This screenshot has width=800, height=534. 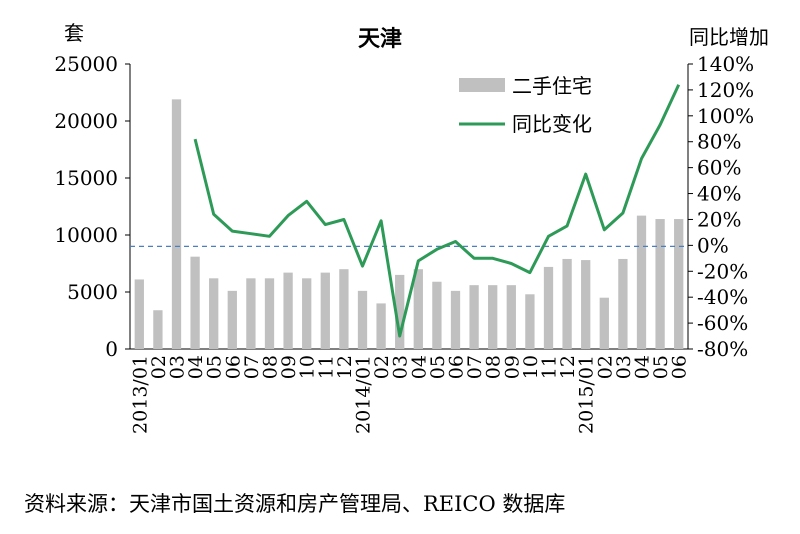 What do you see at coordinates (722, 297) in the screenshot?
I see `y-right-tick-label: -40%` at bounding box center [722, 297].